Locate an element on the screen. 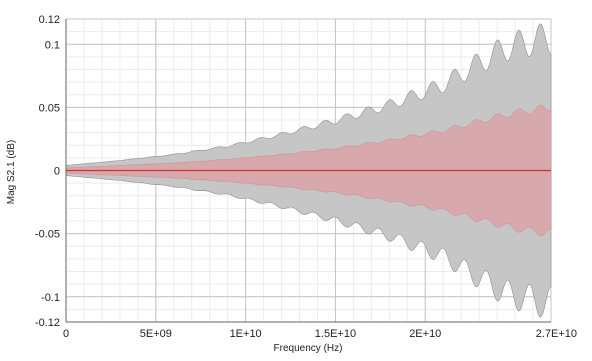  x-tick-label: 5E+09 is located at coordinates (156, 334).